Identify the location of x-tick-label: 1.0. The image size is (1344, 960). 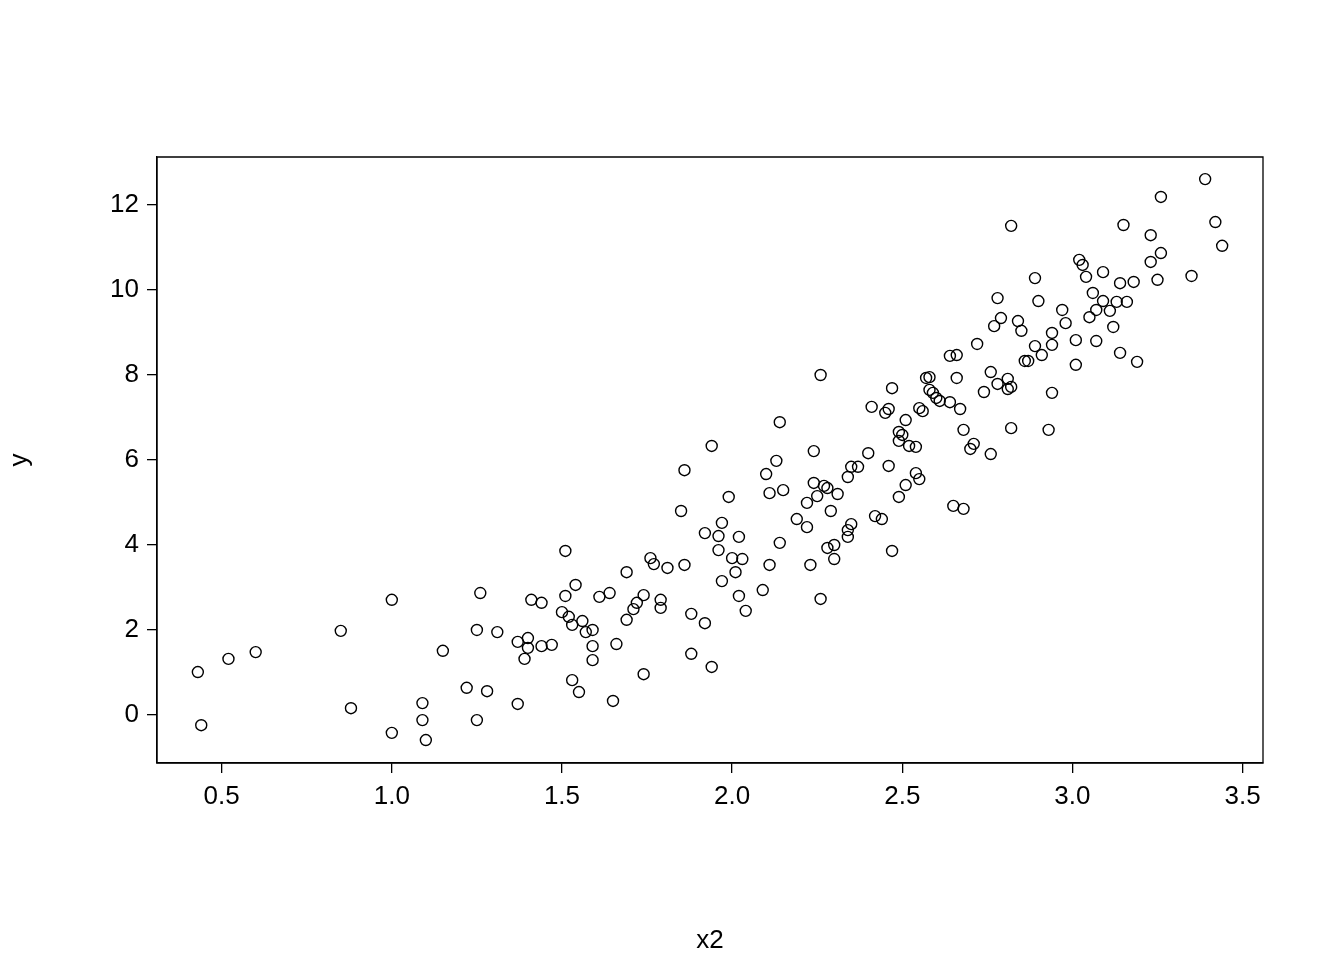
(391, 794).